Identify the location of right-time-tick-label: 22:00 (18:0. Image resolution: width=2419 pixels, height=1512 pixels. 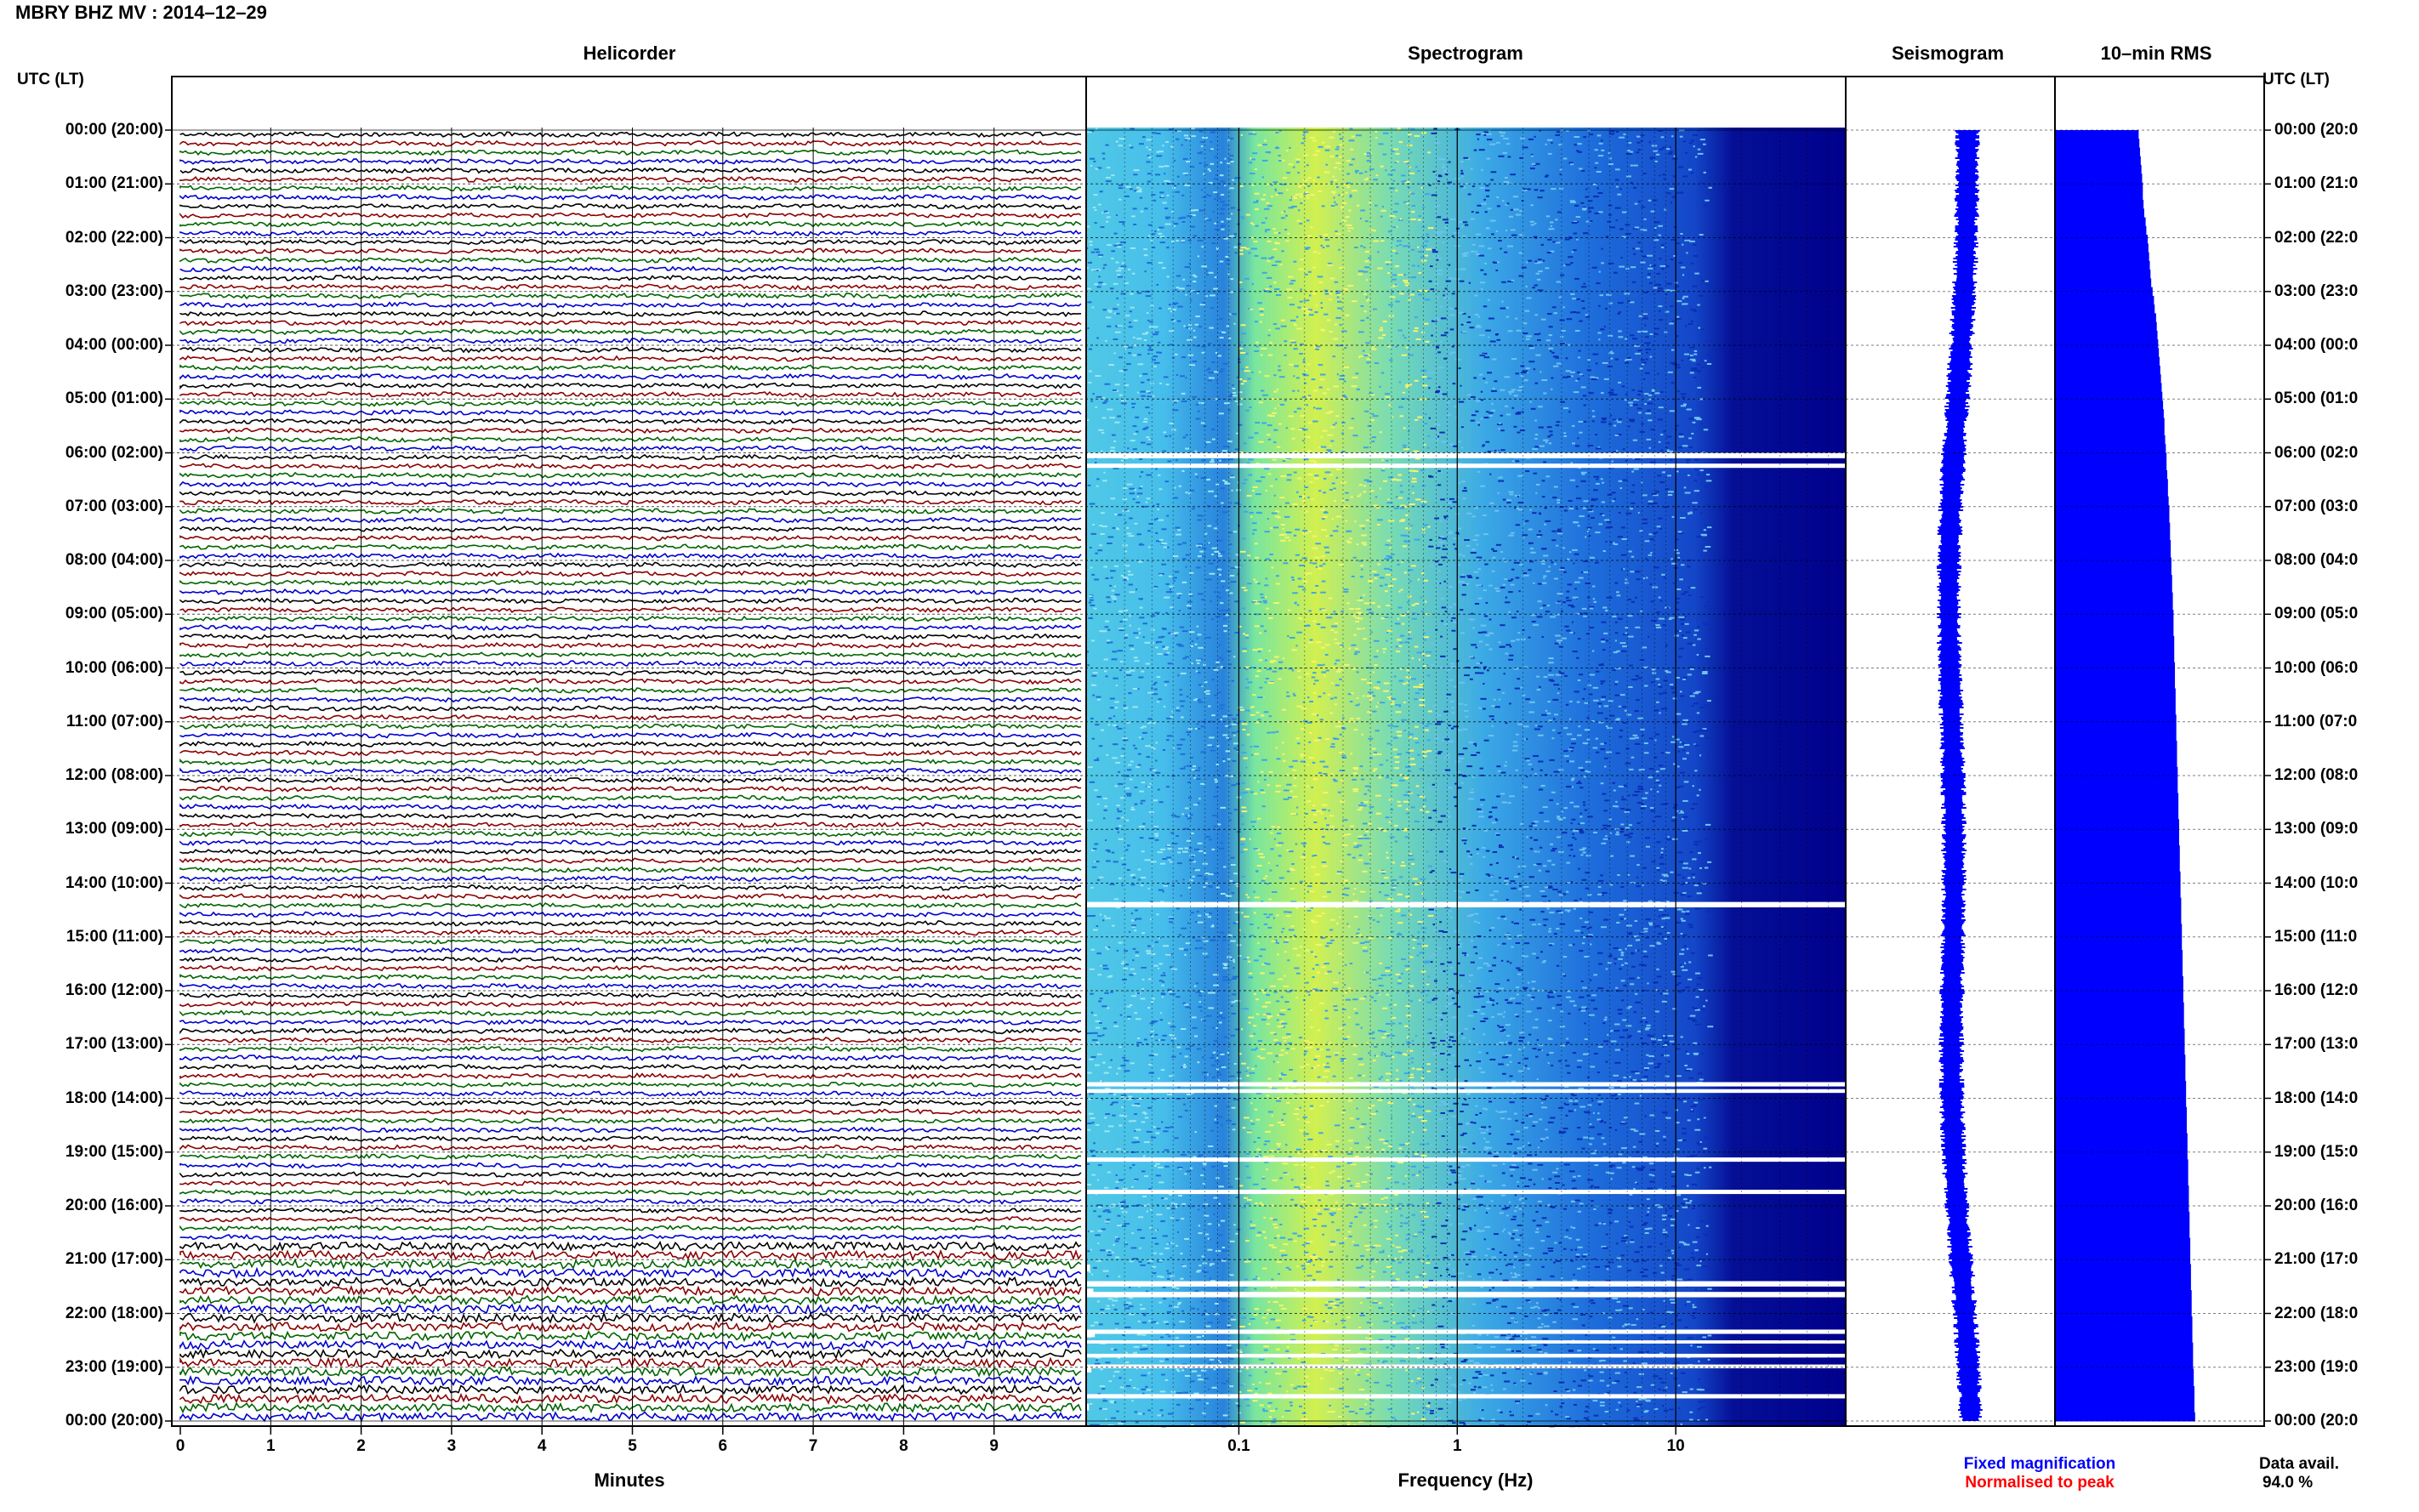
(2316, 1313).